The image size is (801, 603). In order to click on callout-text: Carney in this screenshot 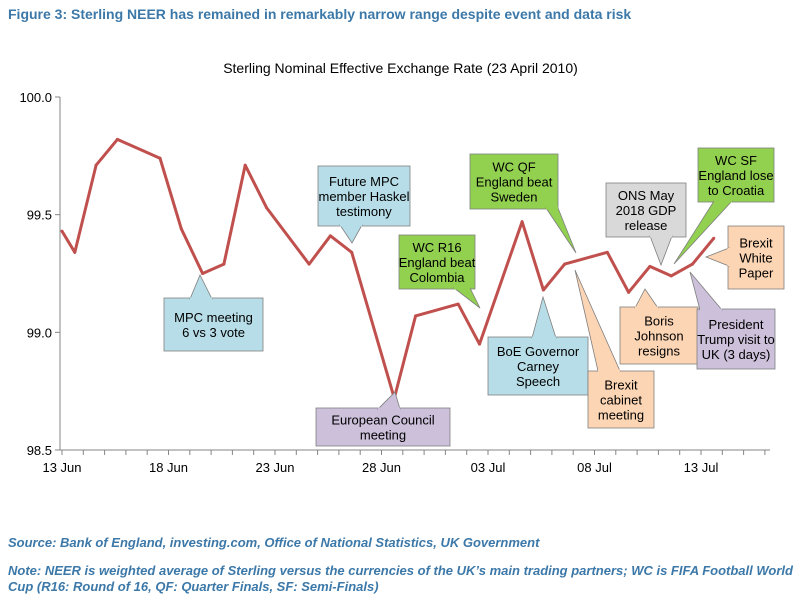, I will do `click(538, 366)`.